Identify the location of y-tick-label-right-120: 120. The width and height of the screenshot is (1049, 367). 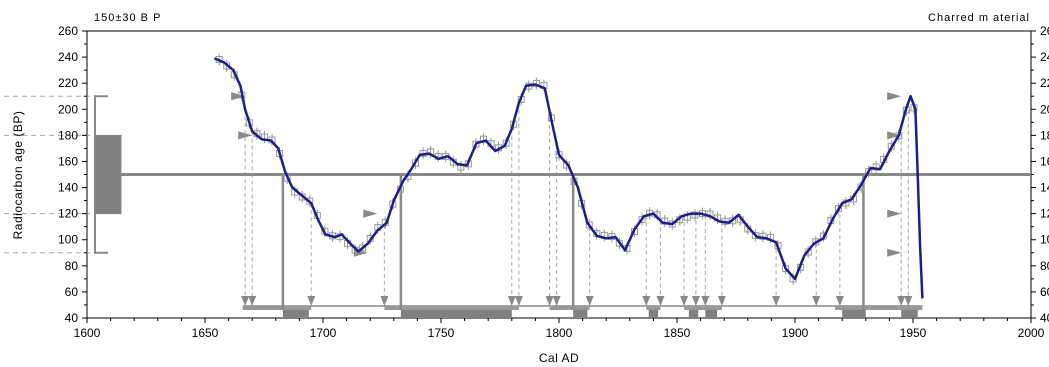
(1044, 214).